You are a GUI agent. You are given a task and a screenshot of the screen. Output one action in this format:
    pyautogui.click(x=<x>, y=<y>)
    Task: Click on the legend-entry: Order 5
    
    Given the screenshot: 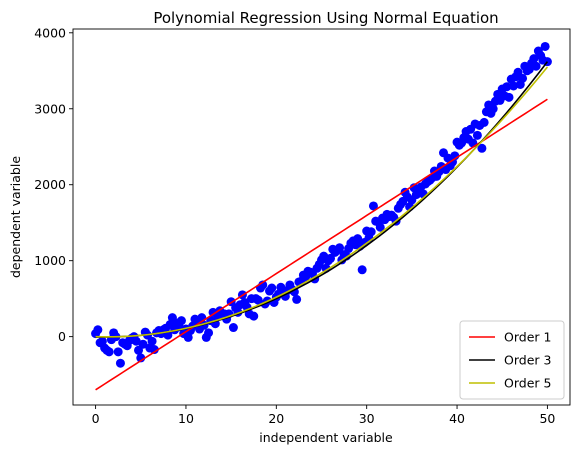 What is the action you would take?
    pyautogui.click(x=527, y=383)
    